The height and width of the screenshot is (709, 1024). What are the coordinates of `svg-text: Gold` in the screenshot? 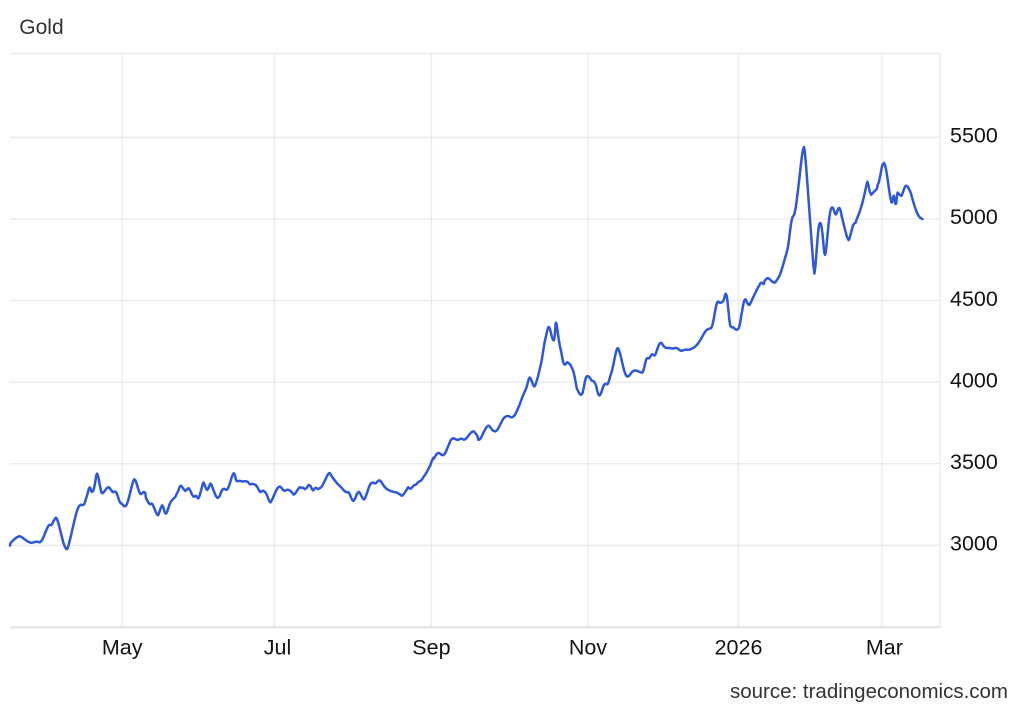 It's located at (41, 27).